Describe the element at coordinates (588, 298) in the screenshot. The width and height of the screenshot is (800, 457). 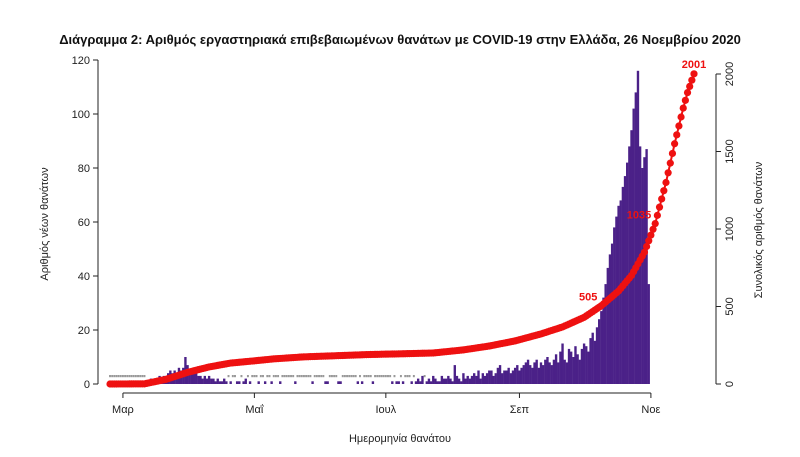
I see `cumulative-label: 505` at that location.